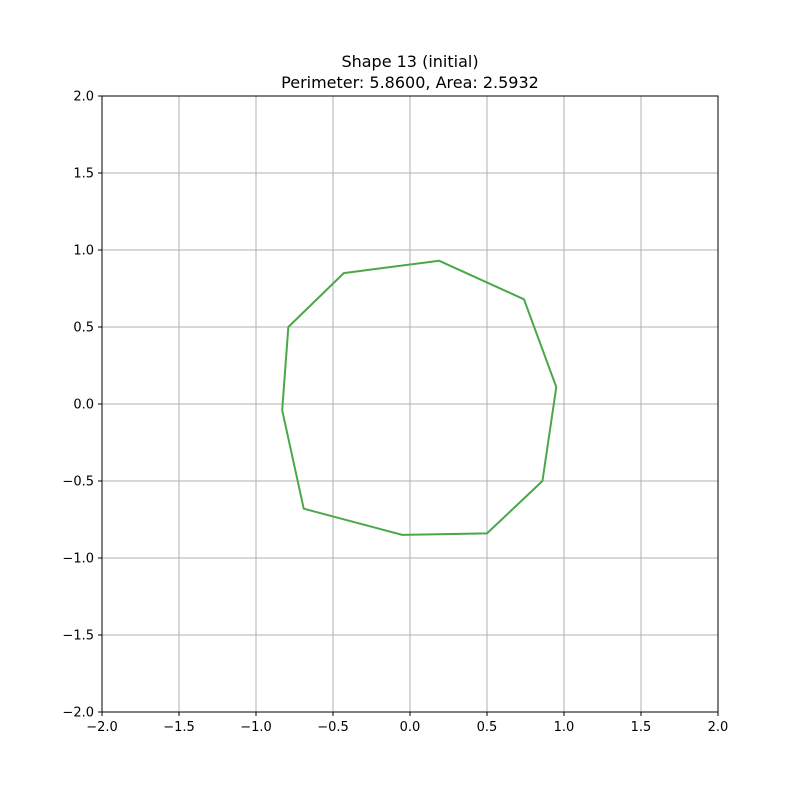 This screenshot has height=800, width=800. What do you see at coordinates (83, 328) in the screenshot?
I see `y-tick-label: 0.5` at bounding box center [83, 328].